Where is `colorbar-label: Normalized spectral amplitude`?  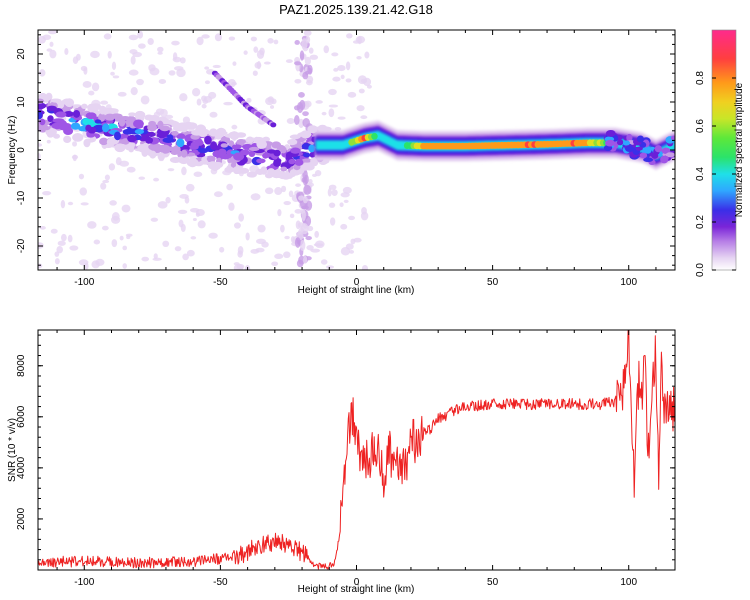 colorbar-label: Normalized spectral amplitude is located at coordinates (739, 149).